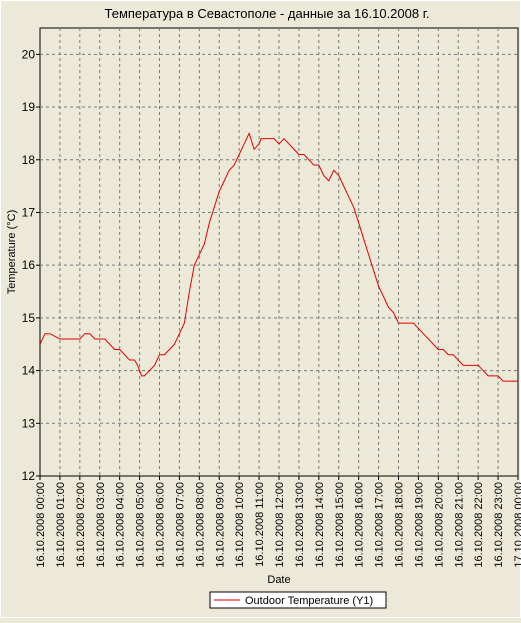  I want to click on x-tick-label: 16.10.2008 21:00, so click(459, 525).